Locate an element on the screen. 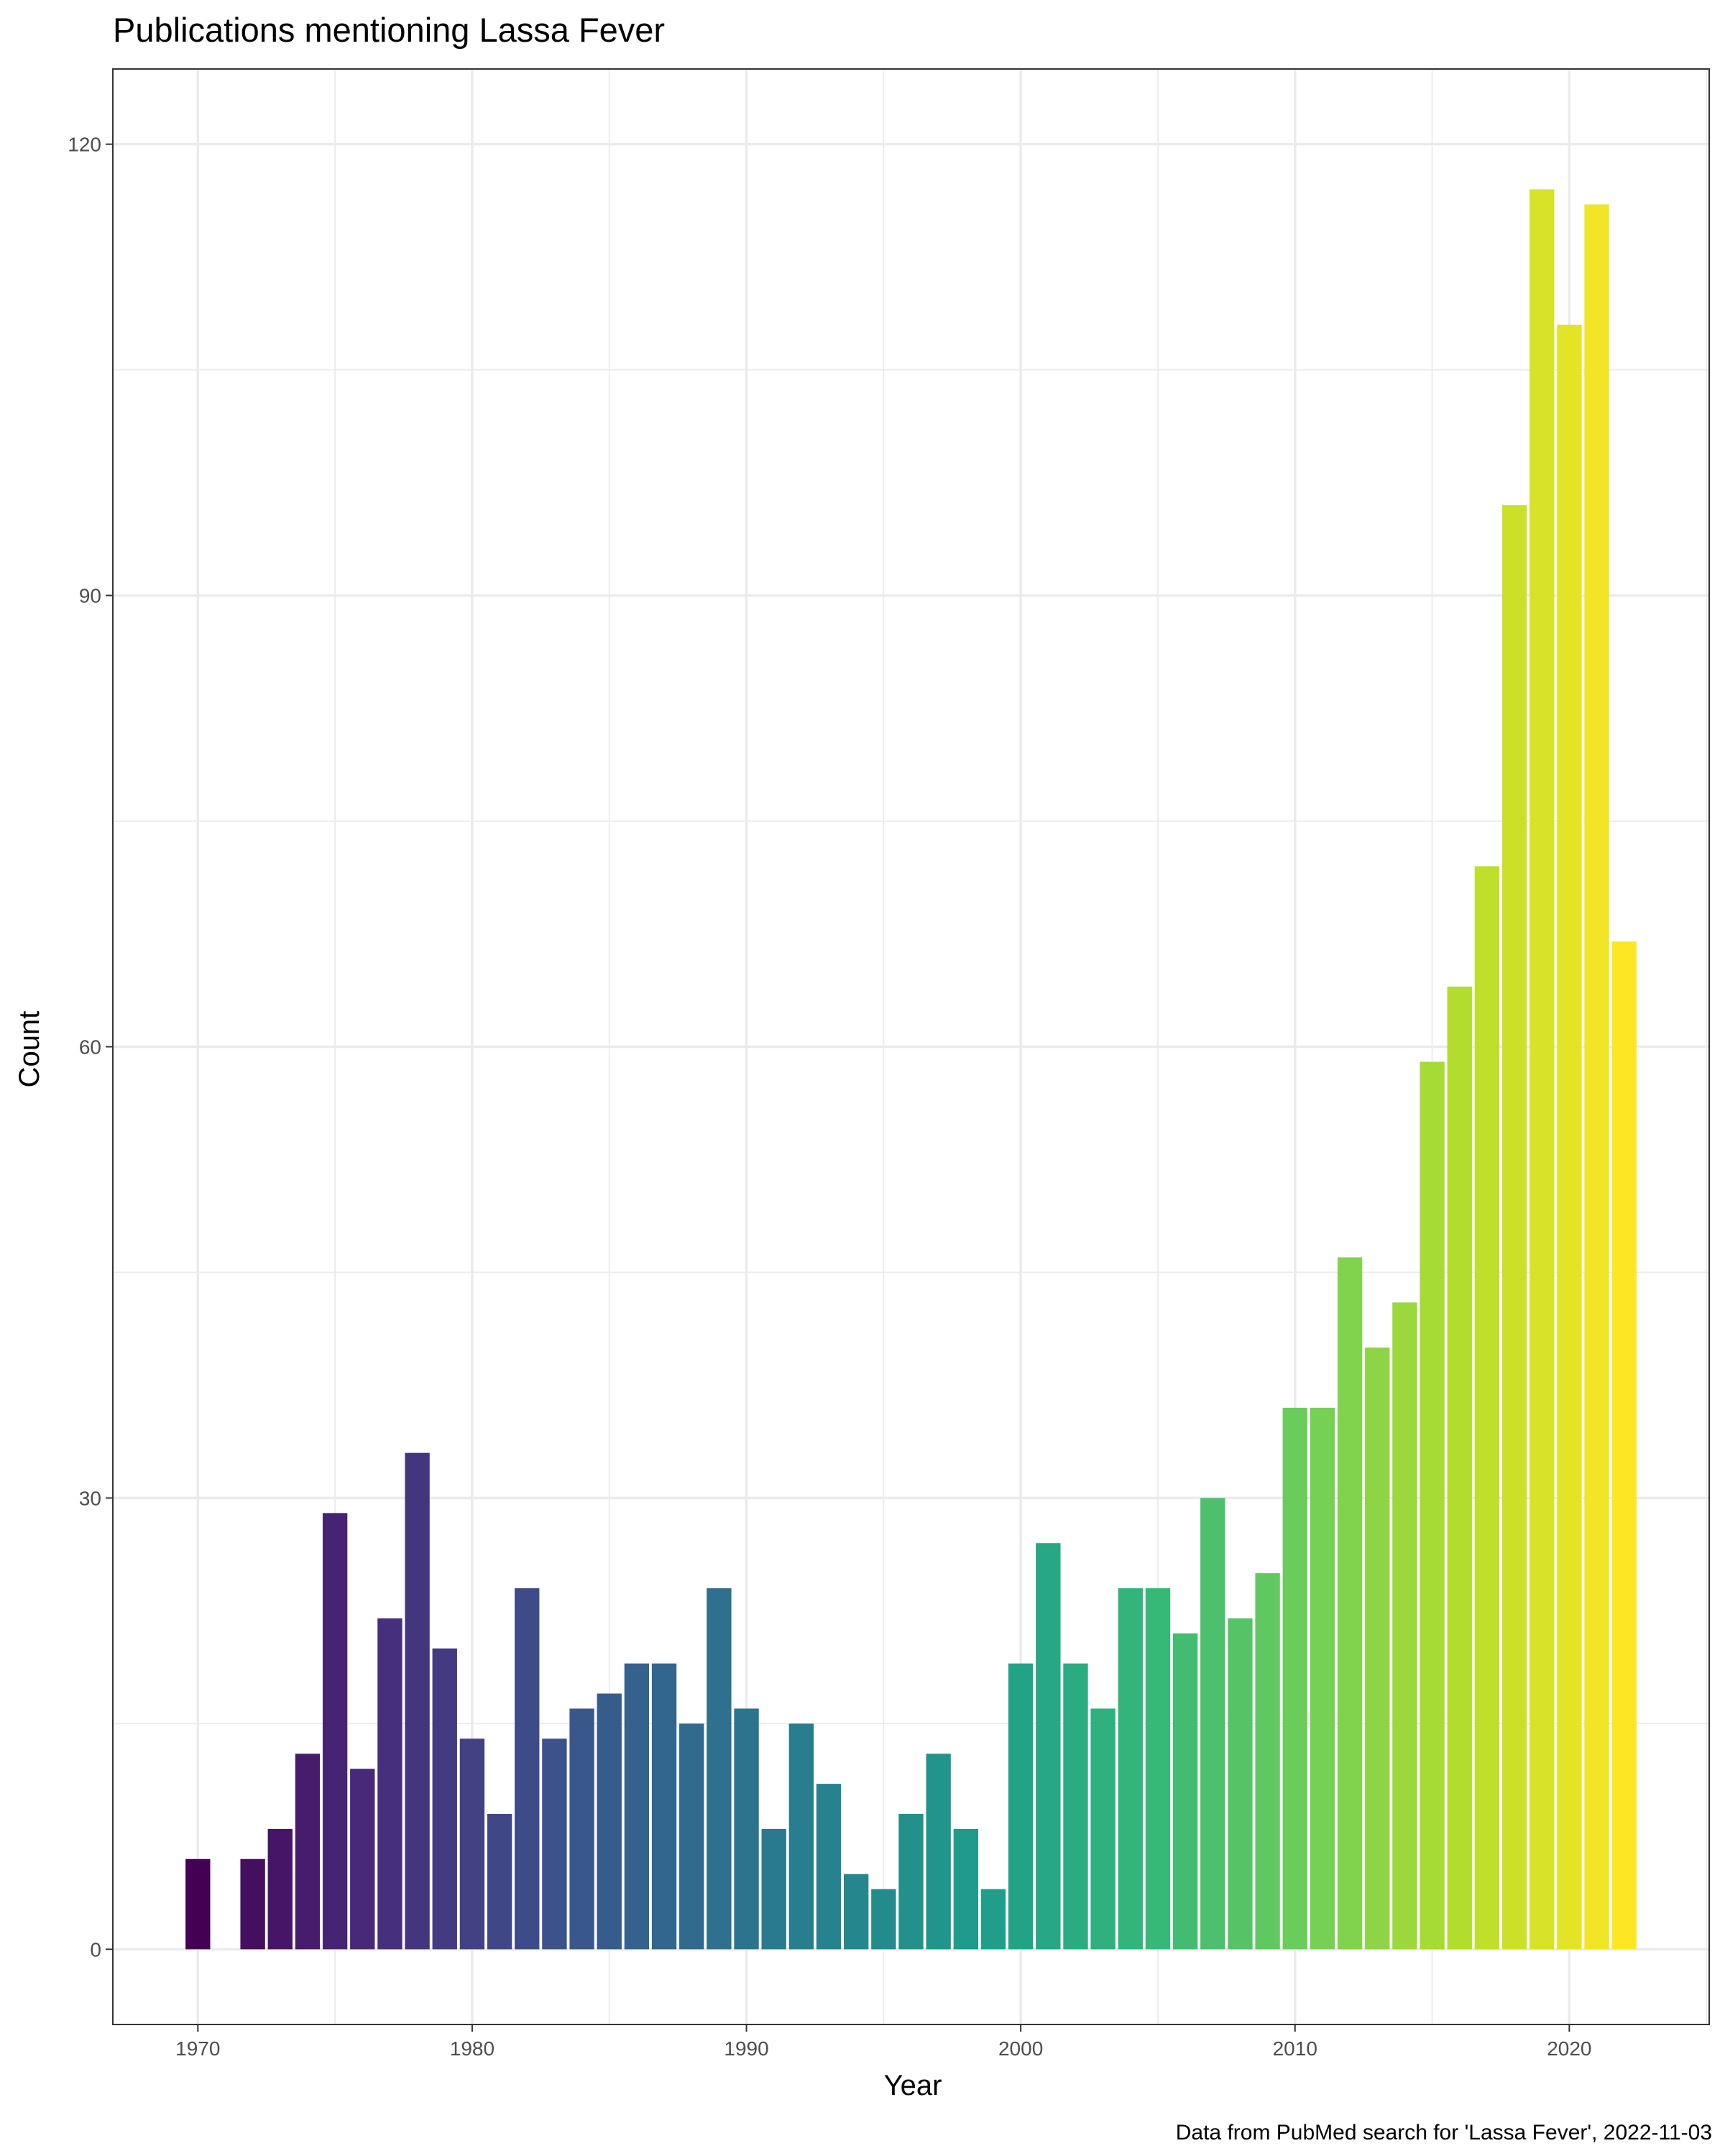  bar-1975 is located at coordinates (335, 1732).